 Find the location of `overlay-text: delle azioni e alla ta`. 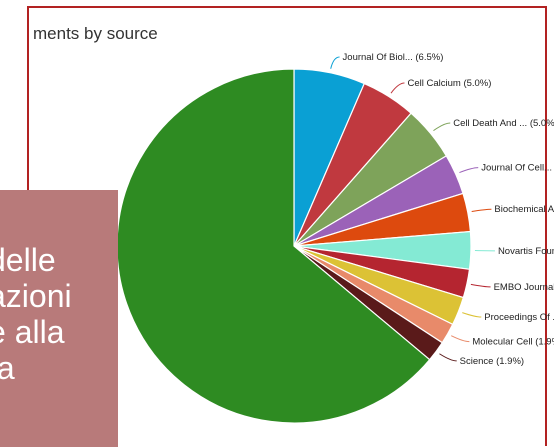

overlay-text: delle azioni e alla ta is located at coordinates (59, 314).